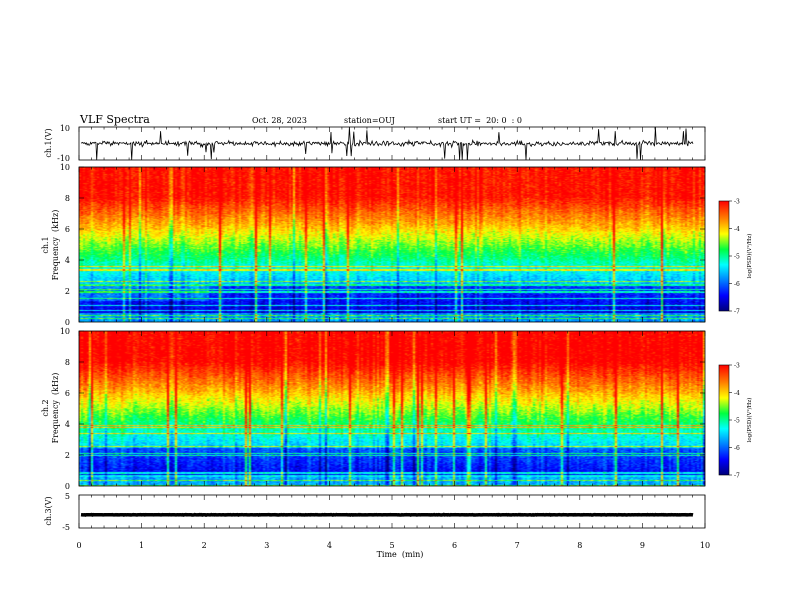 Image resolution: width=792 pixels, height=612 pixels. What do you see at coordinates (63, 158) in the screenshot?
I see `ch1-ytick-bottom: -10` at bounding box center [63, 158].